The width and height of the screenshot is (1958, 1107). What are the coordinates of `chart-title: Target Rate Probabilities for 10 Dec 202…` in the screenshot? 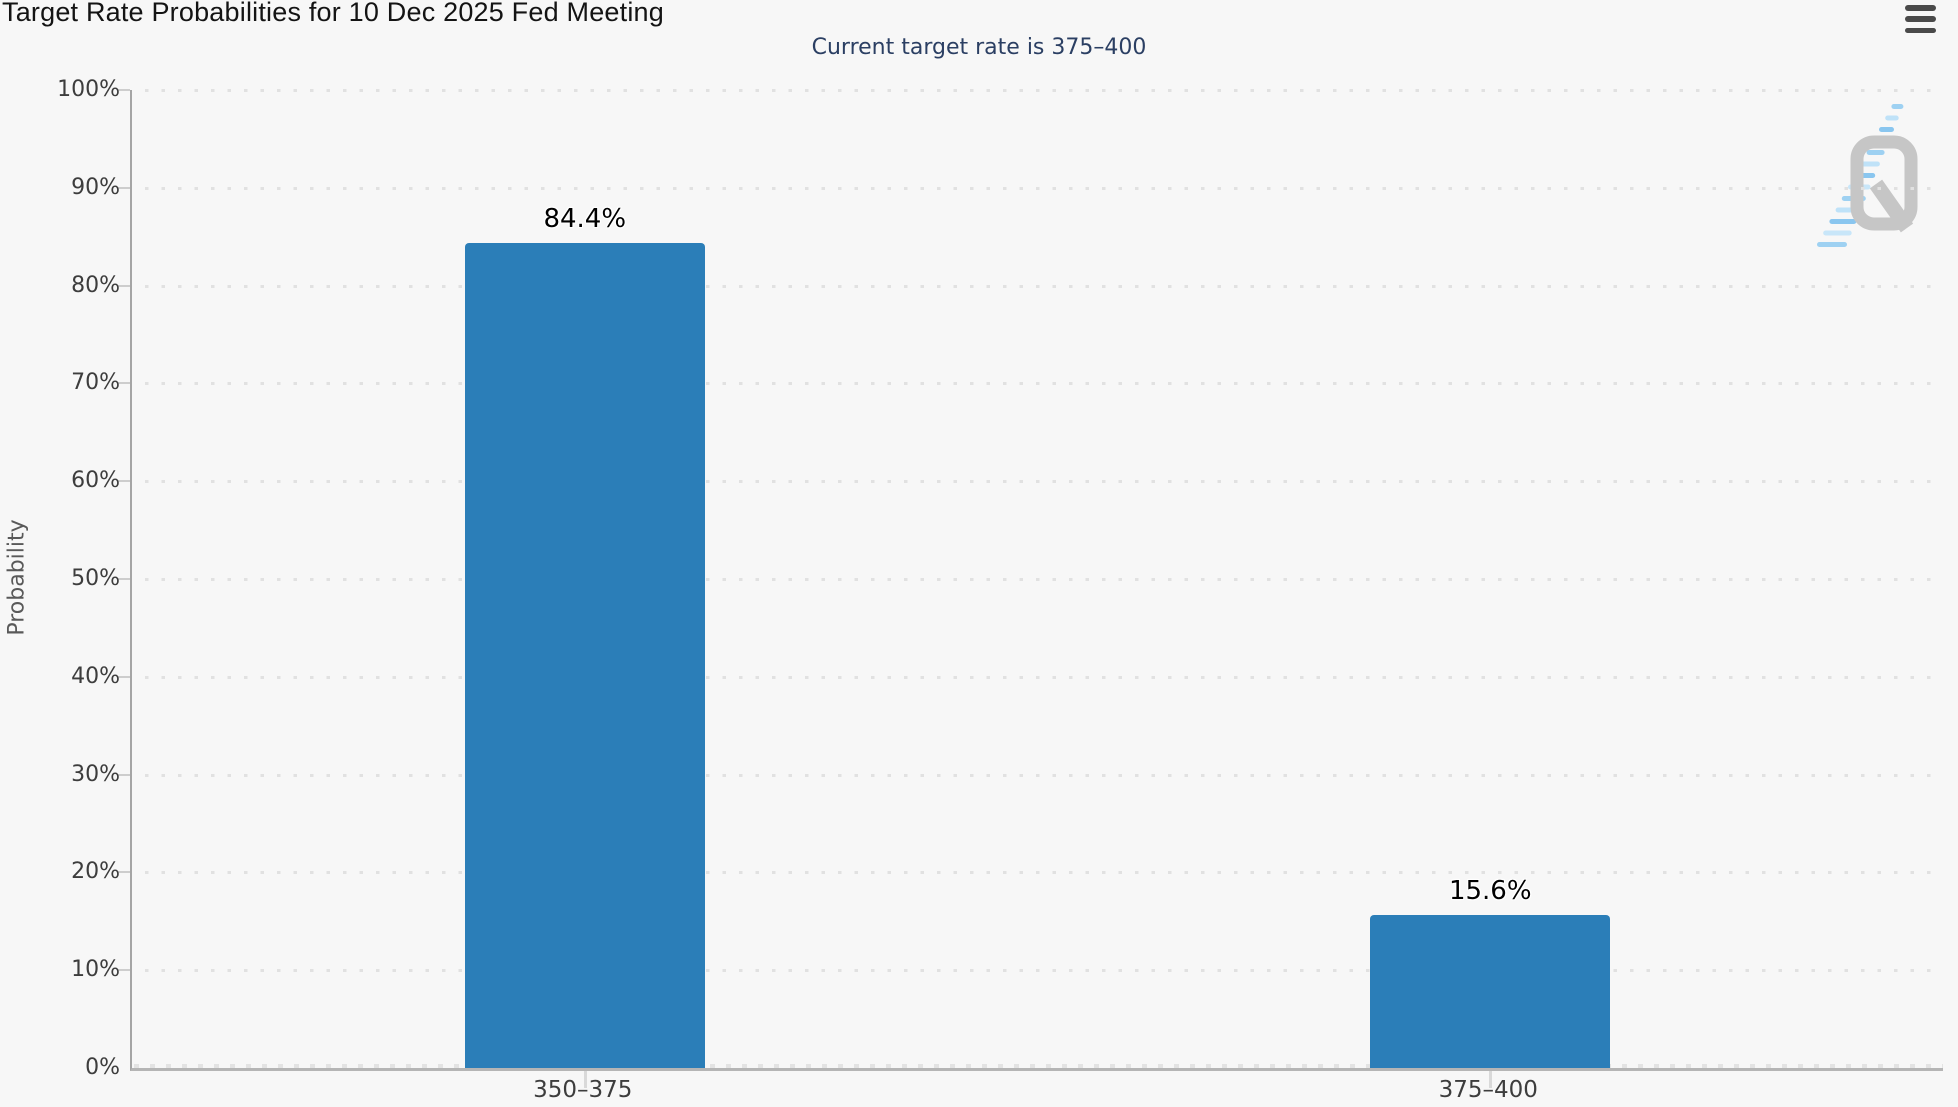 It's located at (333, 13).